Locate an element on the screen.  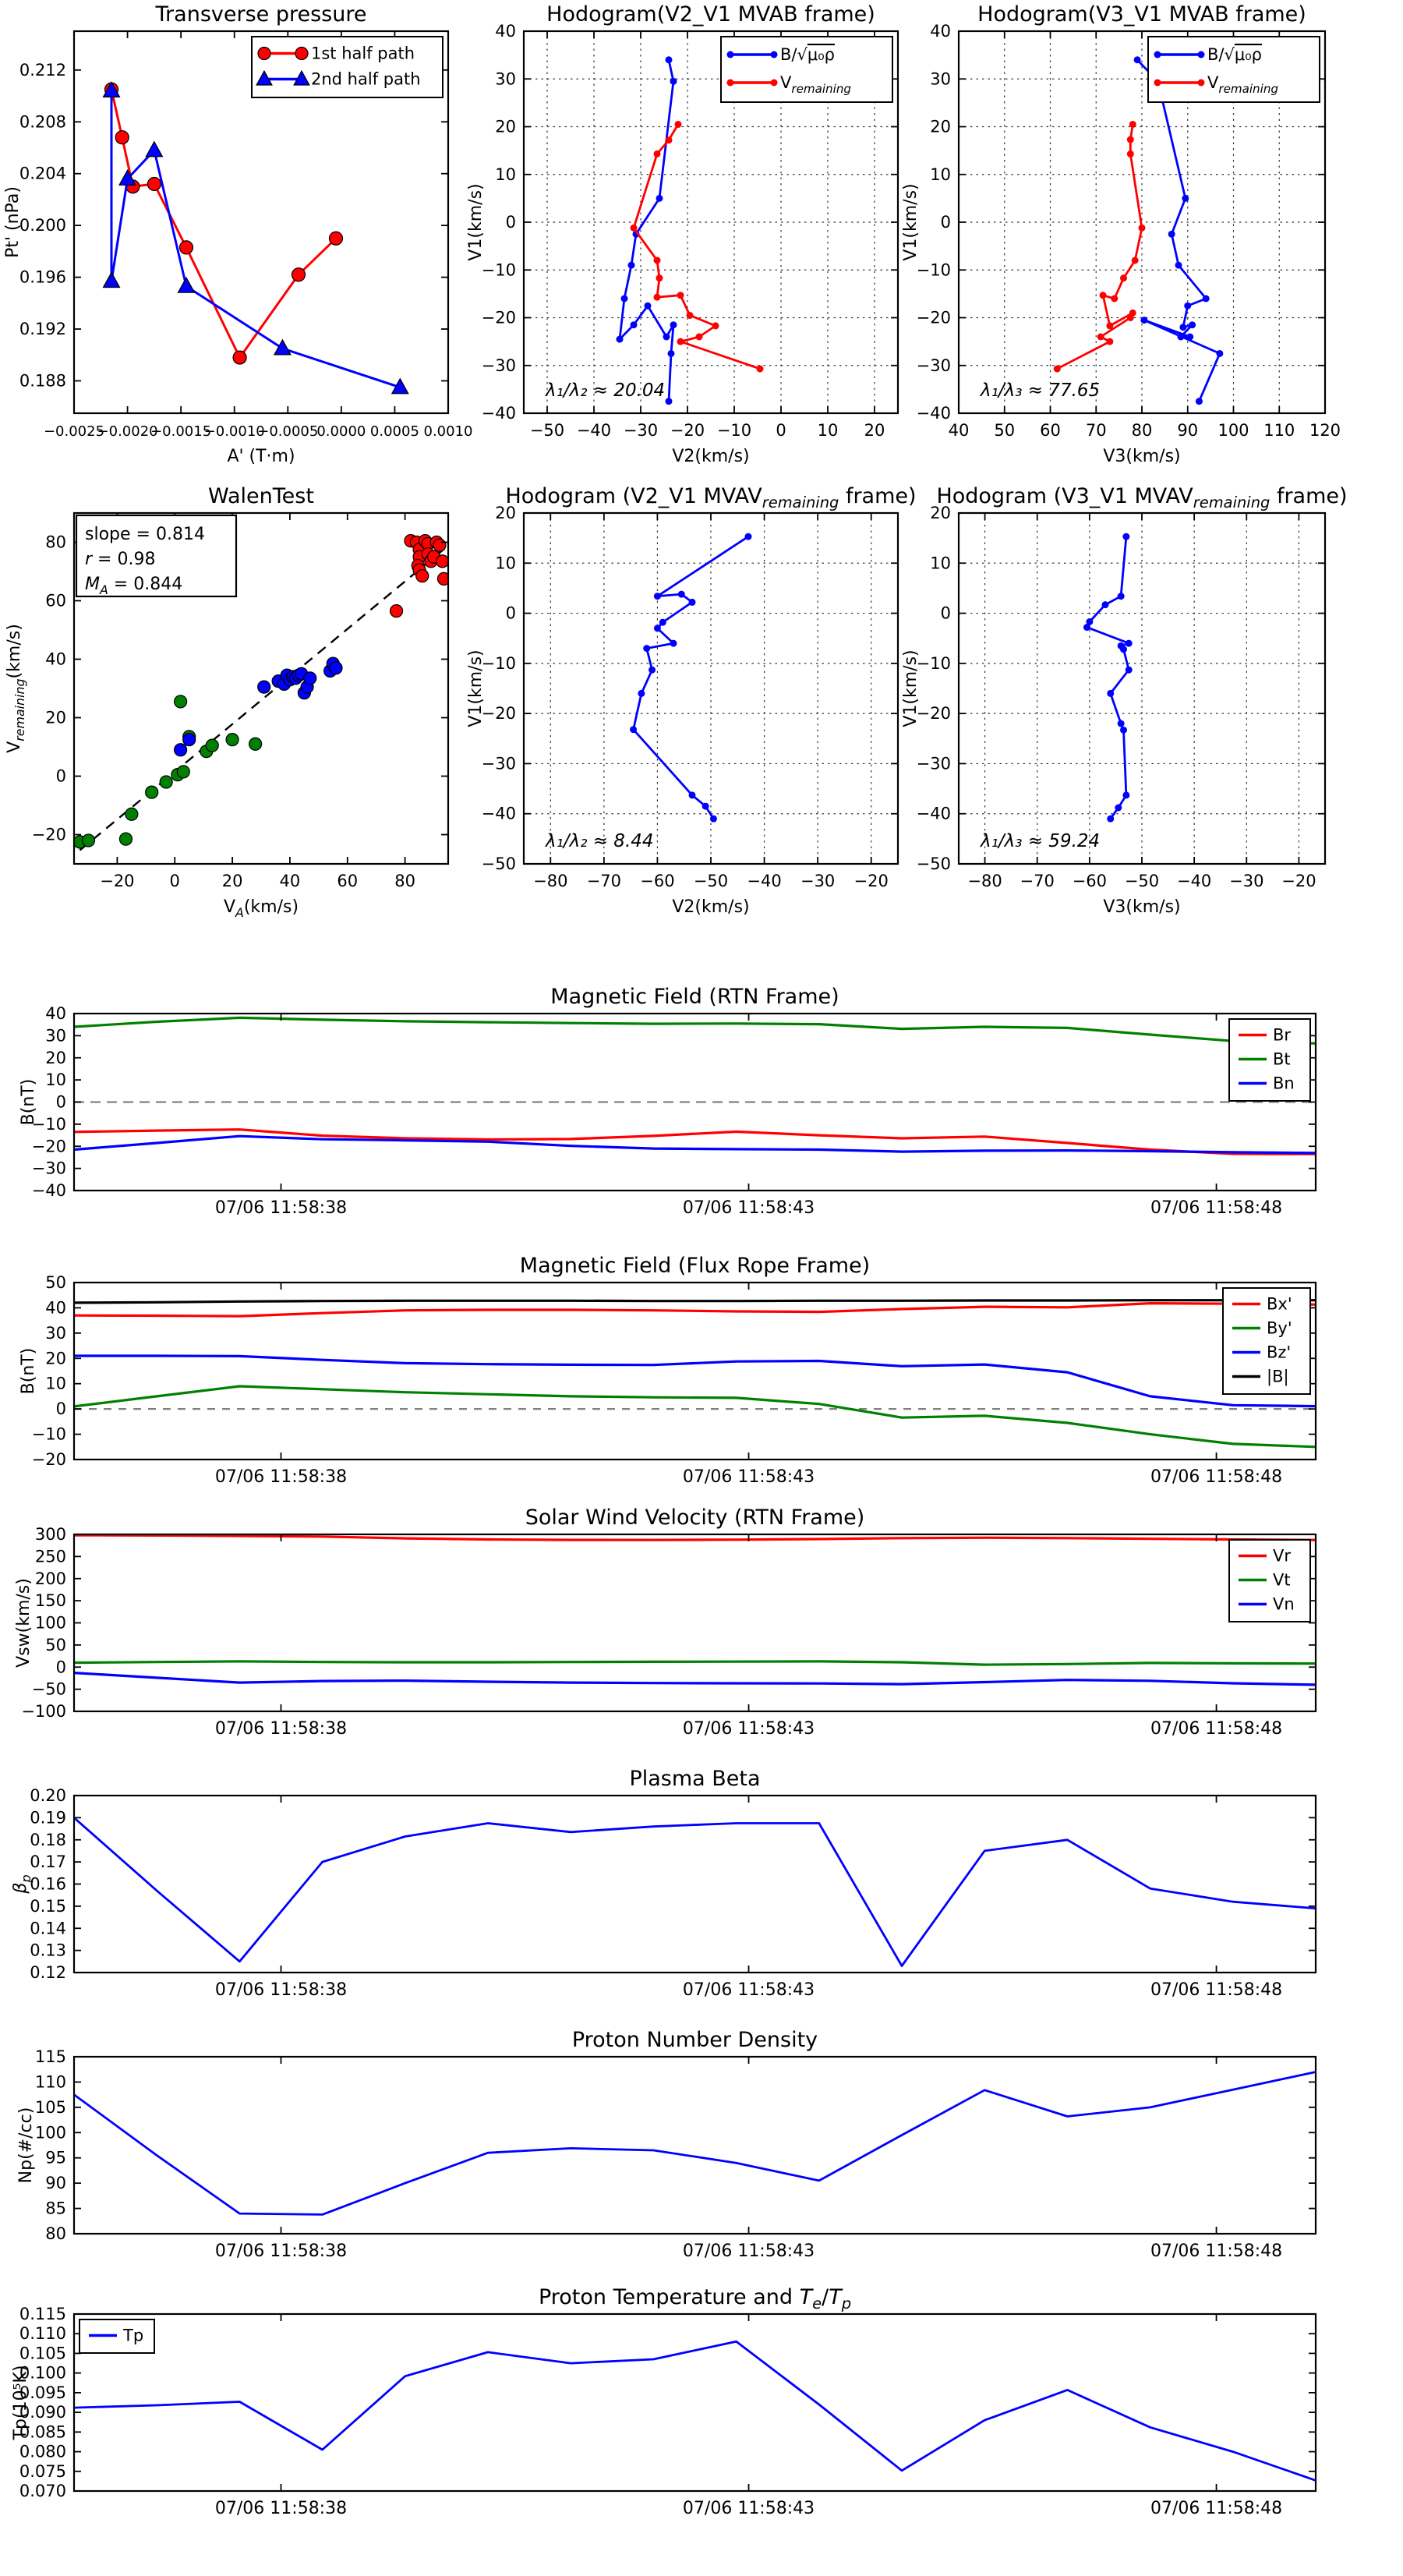
x-tick-label: −0.0005 is located at coordinates (287, 431).